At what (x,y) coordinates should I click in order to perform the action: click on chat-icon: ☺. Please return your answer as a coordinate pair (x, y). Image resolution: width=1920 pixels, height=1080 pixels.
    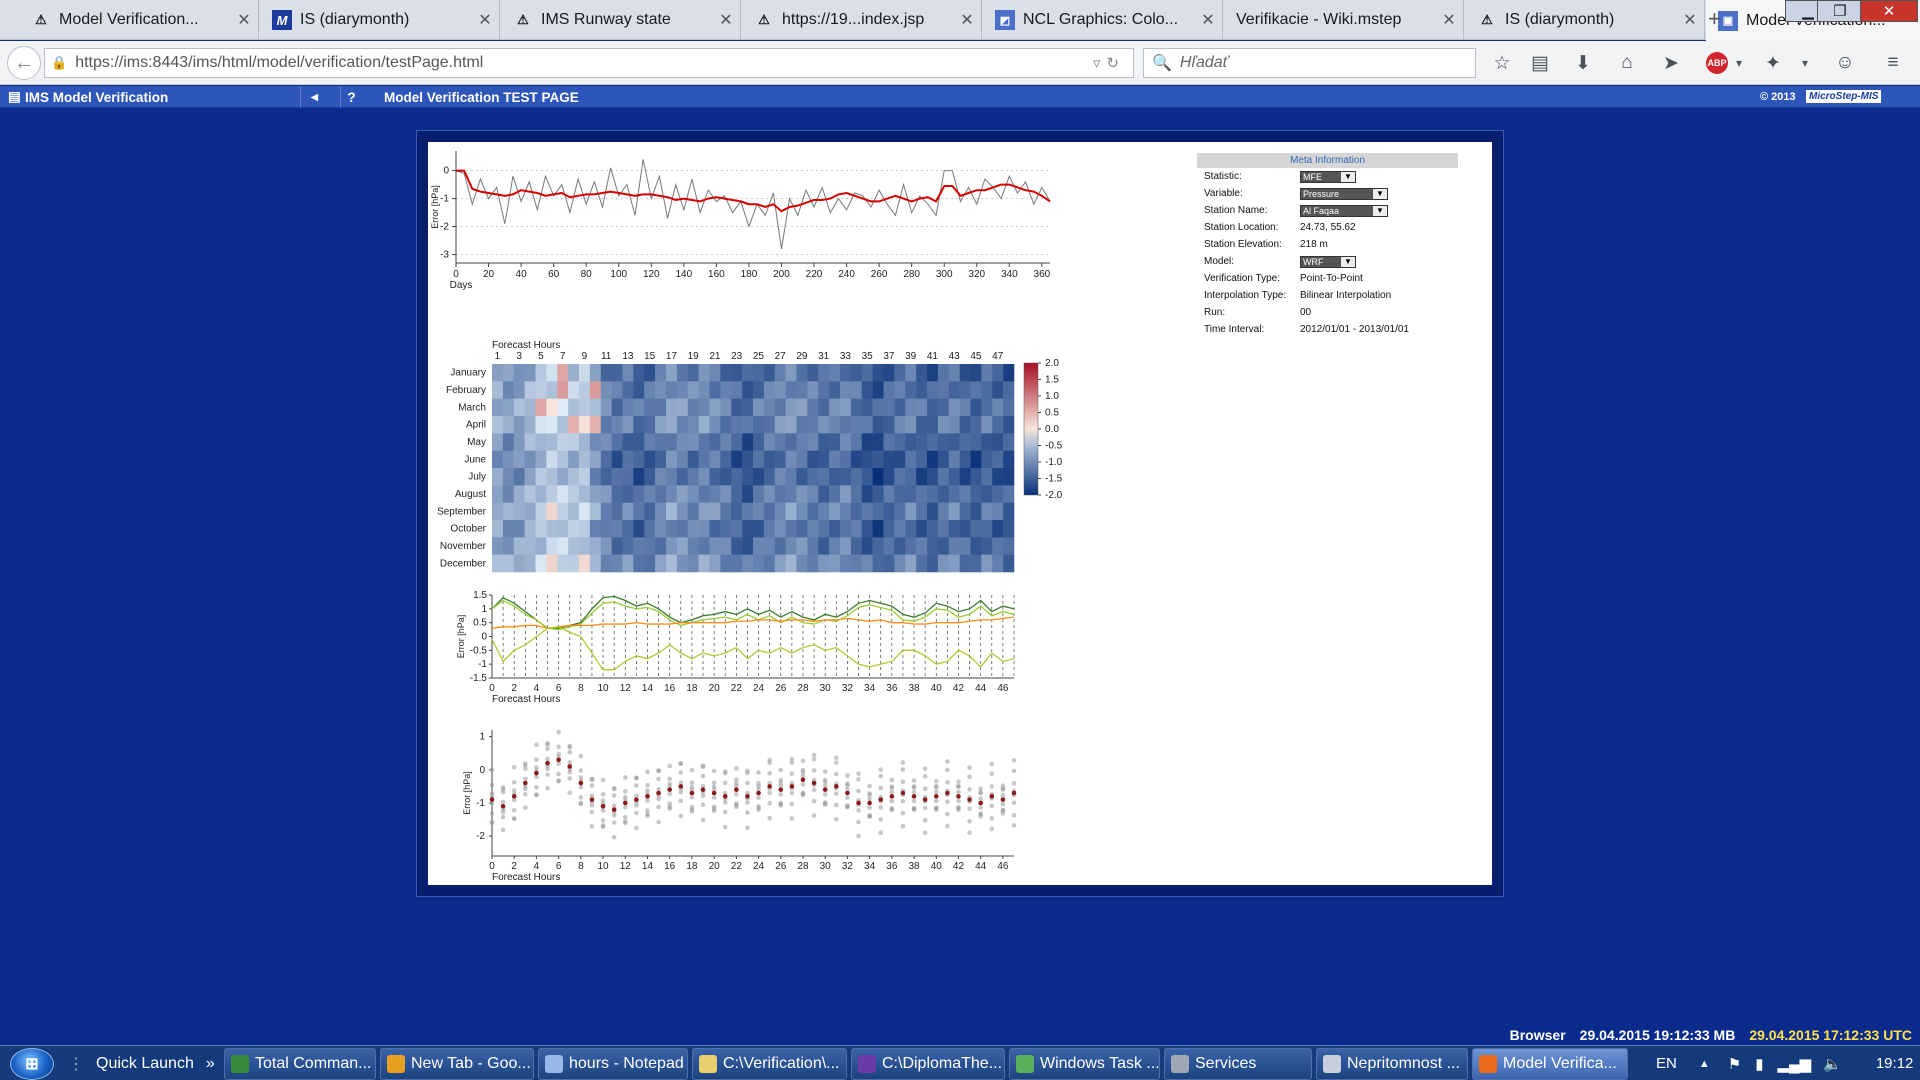
    Looking at the image, I should click on (1845, 62).